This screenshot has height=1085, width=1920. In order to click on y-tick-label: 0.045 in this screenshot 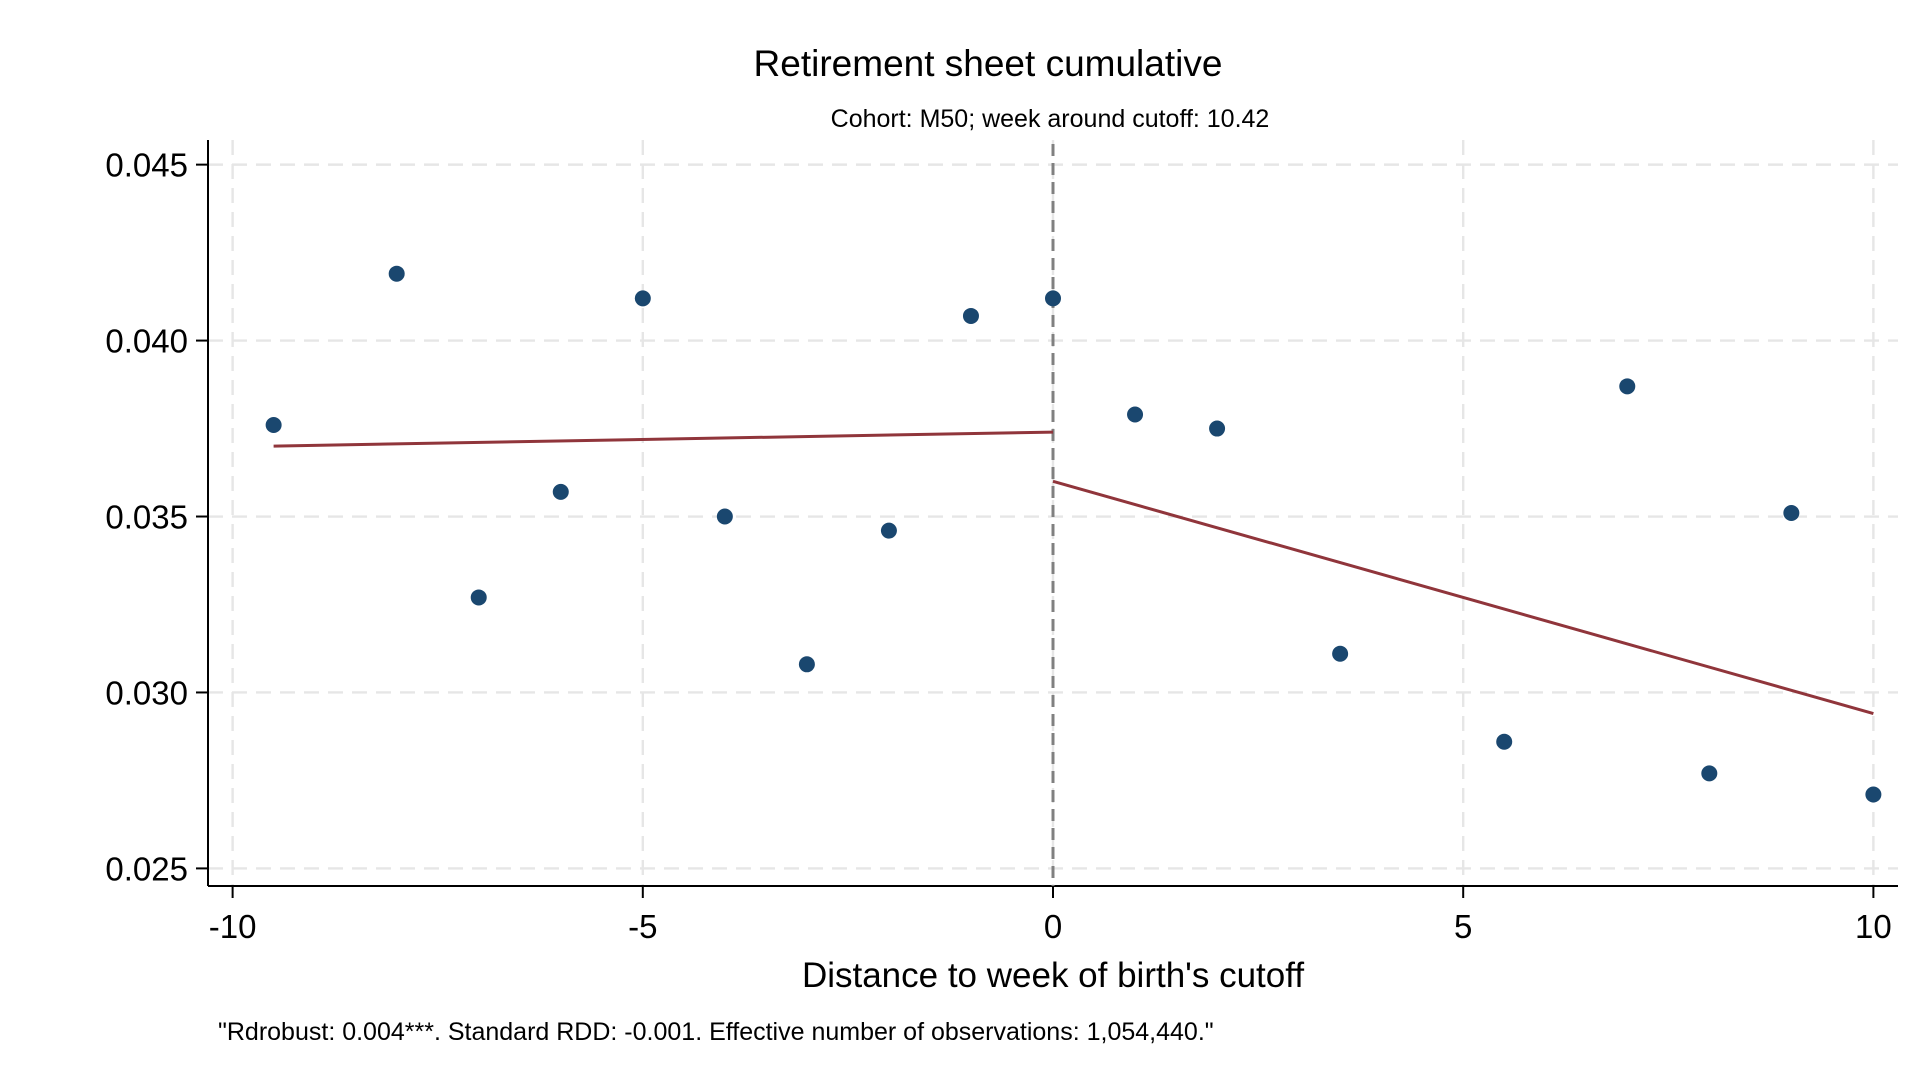, I will do `click(146, 165)`.